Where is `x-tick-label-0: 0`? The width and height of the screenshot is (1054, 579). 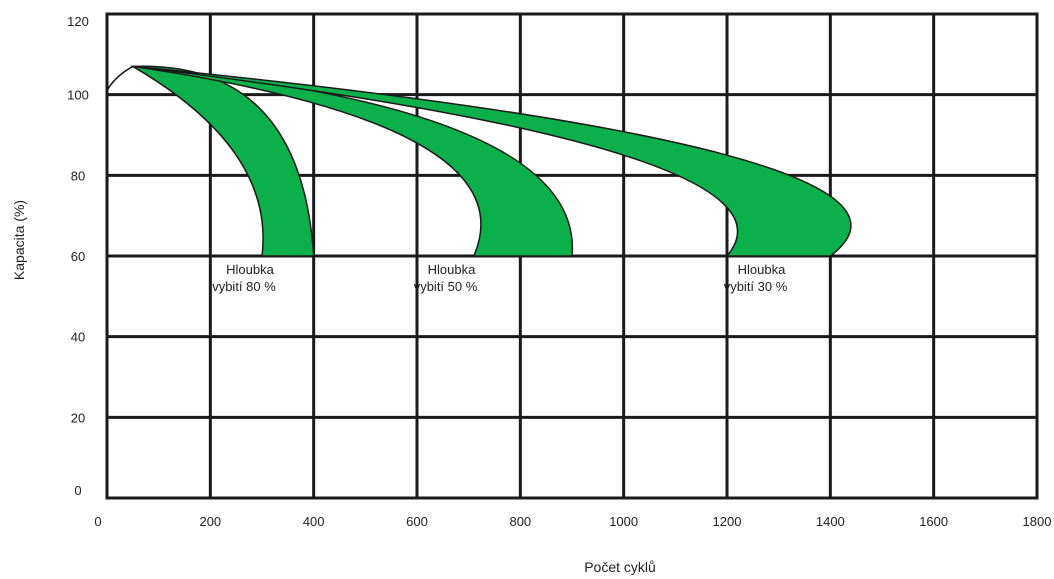
x-tick-label-0: 0 is located at coordinates (97, 521).